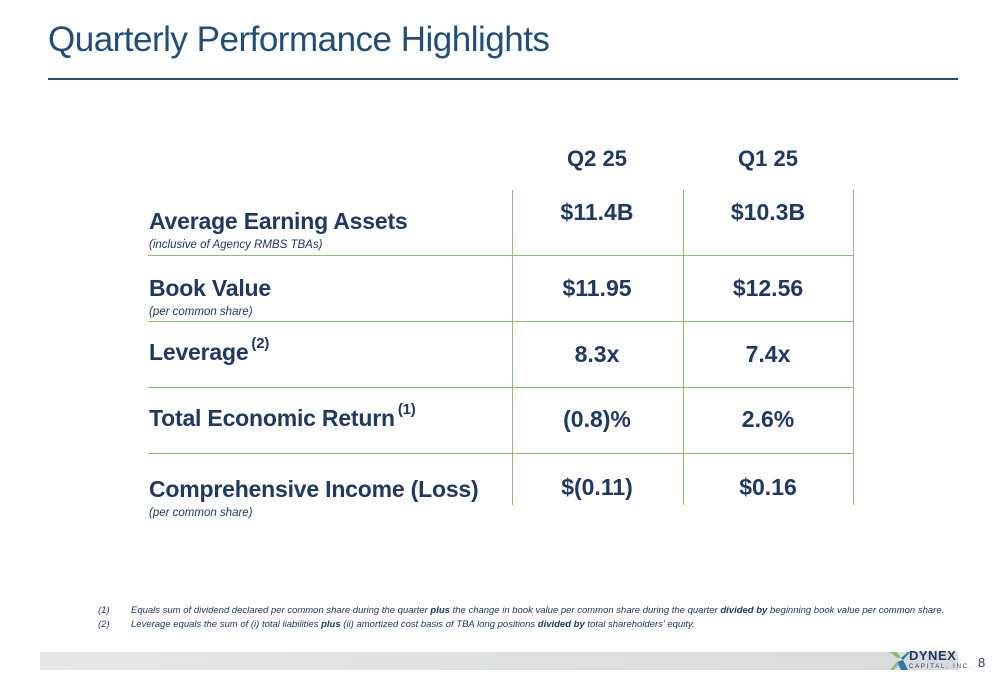  Describe the element at coordinates (768, 158) in the screenshot. I see `column-header-q1: Q1 25` at that location.